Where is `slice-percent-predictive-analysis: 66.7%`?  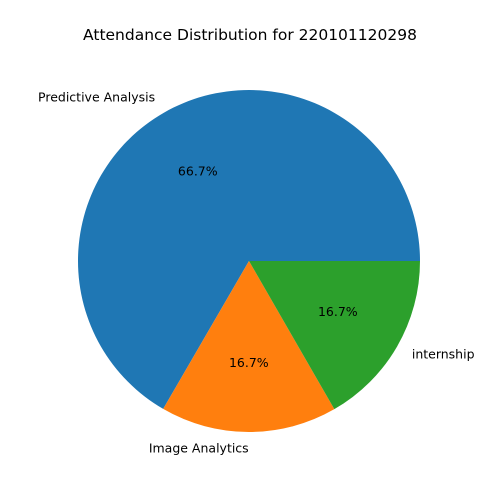
slice-percent-predictive-analysis: 66.7% is located at coordinates (198, 171).